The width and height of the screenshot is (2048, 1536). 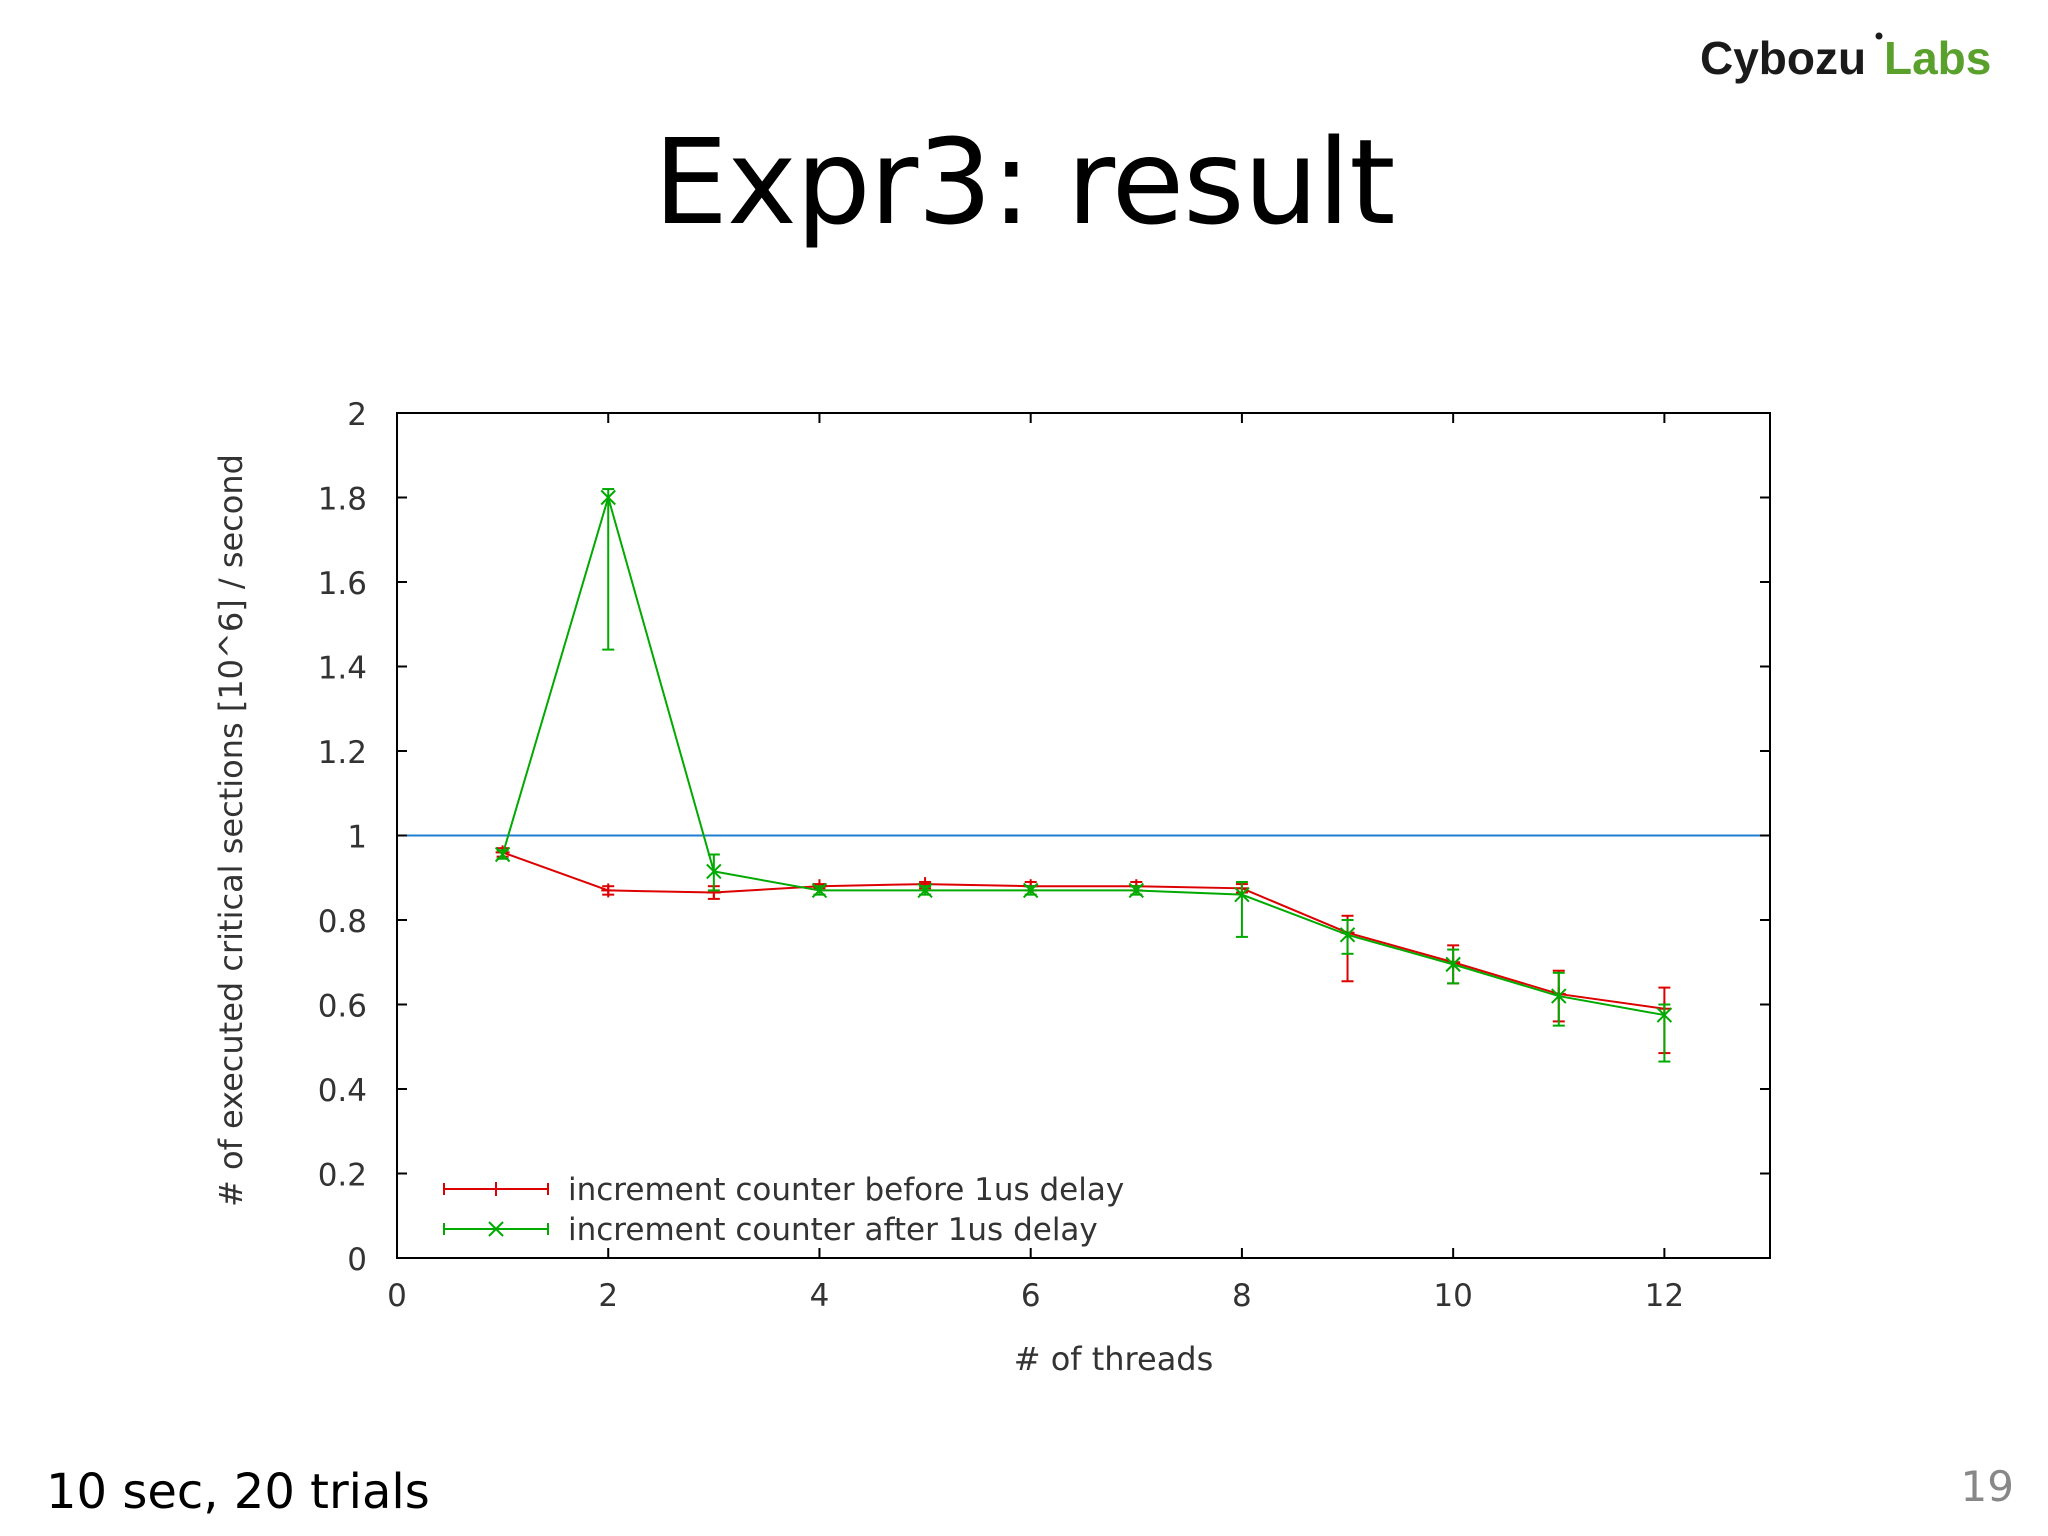 What do you see at coordinates (342, 500) in the screenshot?
I see `y-tick-label: 1.8` at bounding box center [342, 500].